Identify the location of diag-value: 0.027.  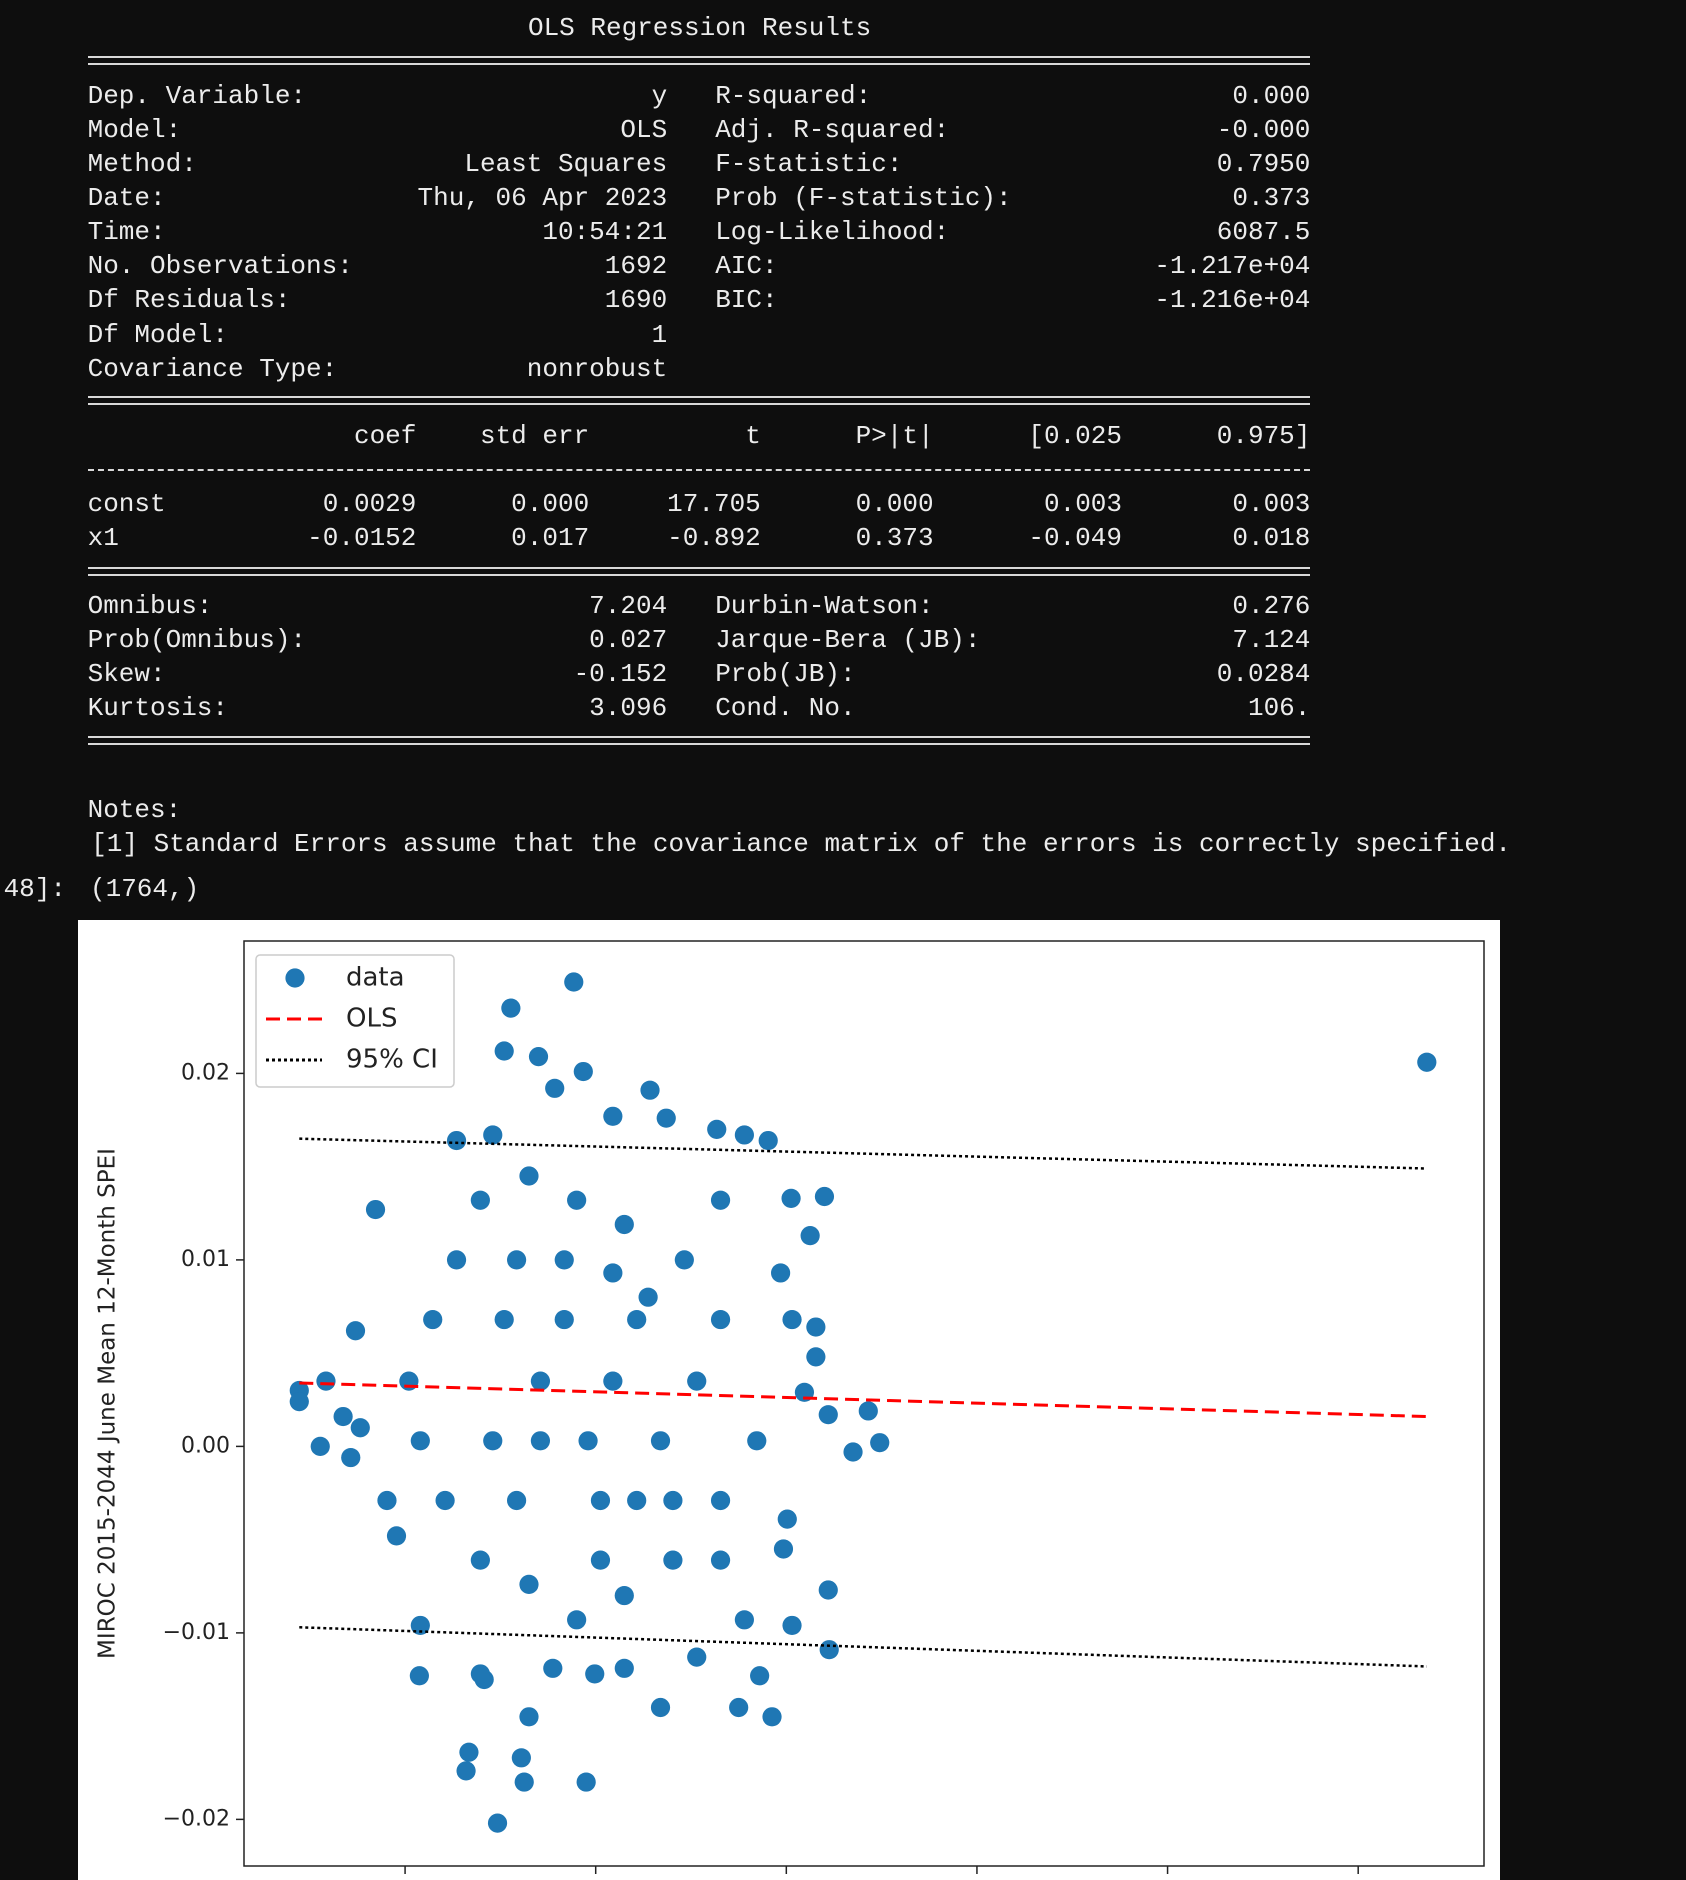
(628, 640).